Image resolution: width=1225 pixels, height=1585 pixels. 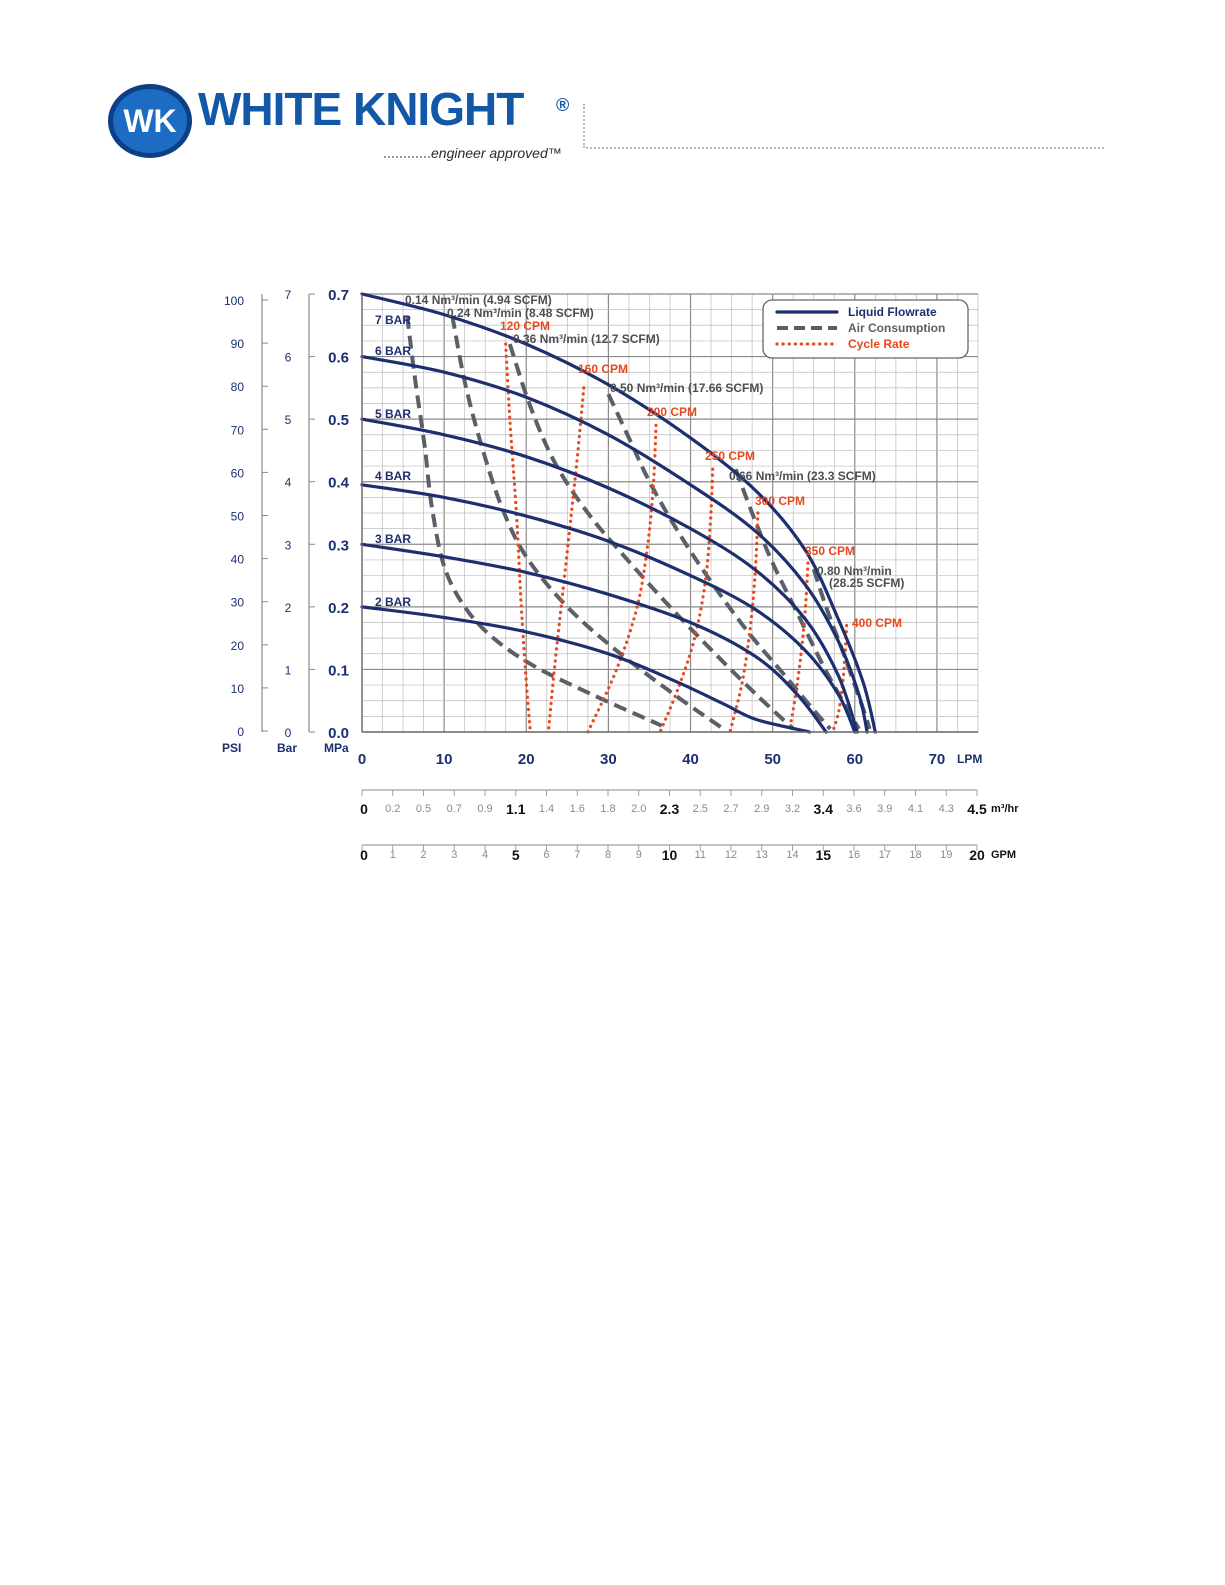 What do you see at coordinates (577, 809) in the screenshot?
I see `m3hr-tick-label: 1.6` at bounding box center [577, 809].